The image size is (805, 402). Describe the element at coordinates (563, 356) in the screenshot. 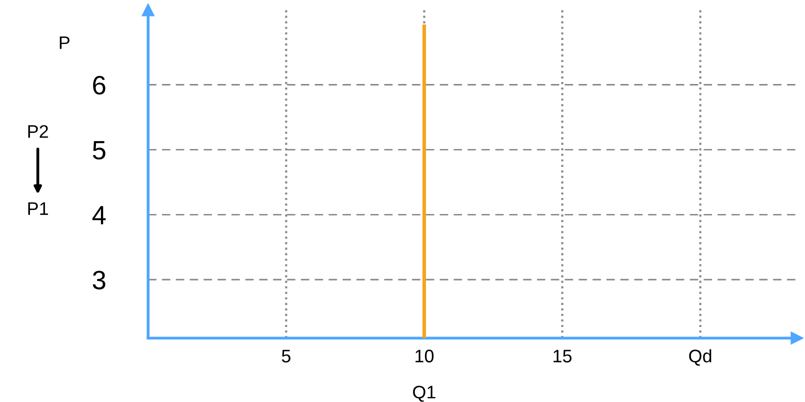

I see `x-tick-label: 15` at that location.